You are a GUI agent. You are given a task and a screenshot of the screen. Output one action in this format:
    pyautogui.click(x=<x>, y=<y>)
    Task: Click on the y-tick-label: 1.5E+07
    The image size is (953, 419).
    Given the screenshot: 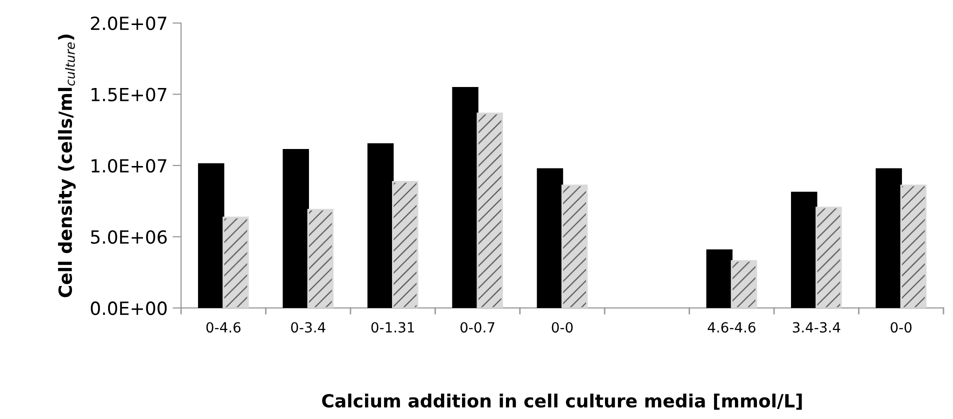 What is the action you would take?
    pyautogui.click(x=129, y=95)
    